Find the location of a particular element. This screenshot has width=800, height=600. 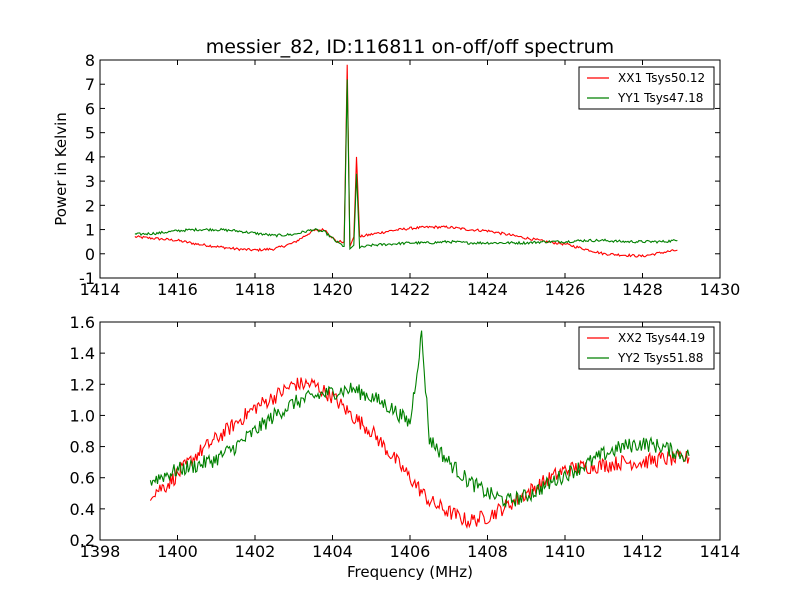

x-tick-label: 1428 is located at coordinates (642, 289).